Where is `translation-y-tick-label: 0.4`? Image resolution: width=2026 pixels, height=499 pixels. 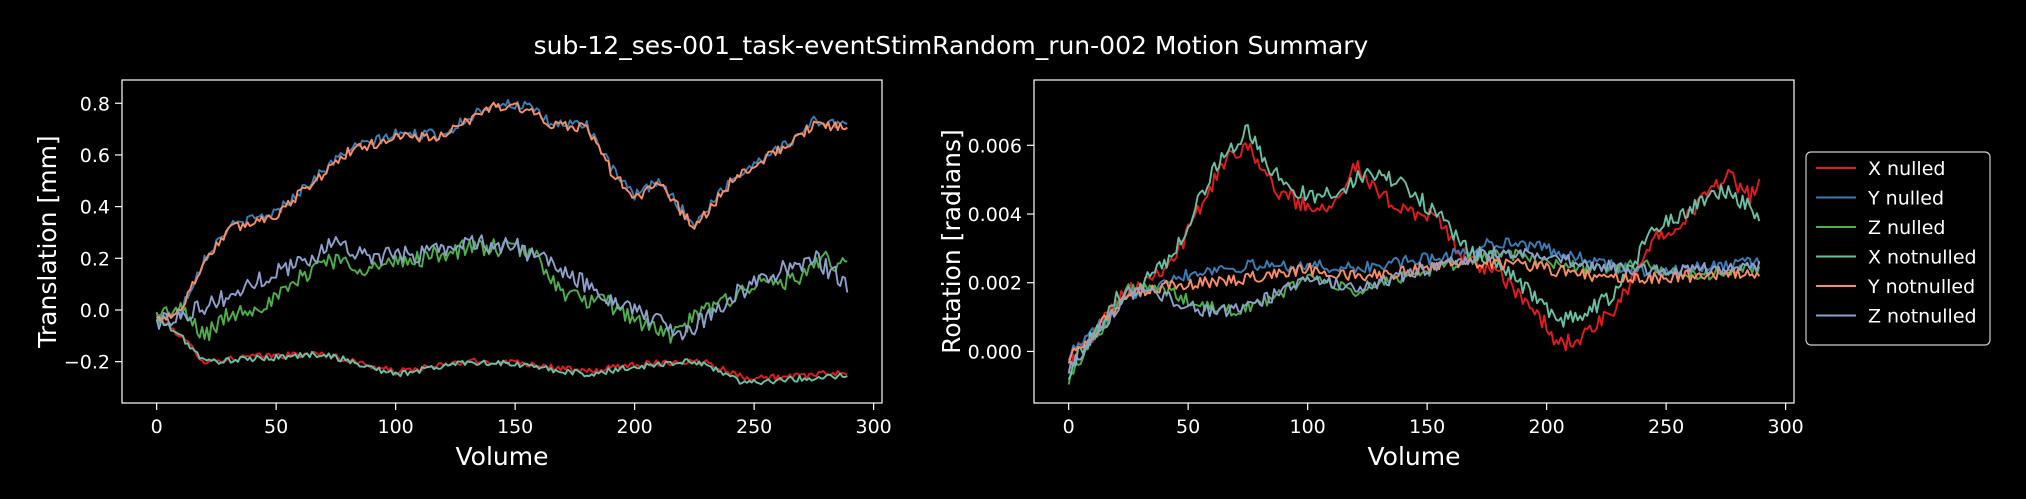 translation-y-tick-label: 0.4 is located at coordinates (95, 208).